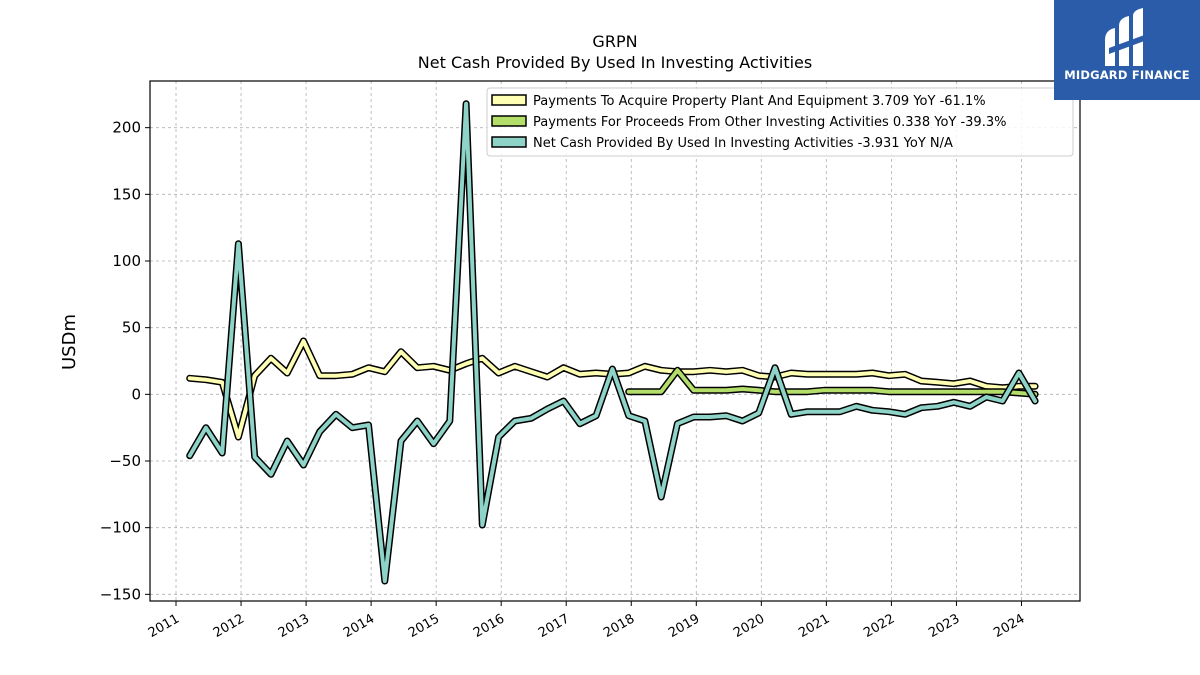 The height and width of the screenshot is (675, 1200). What do you see at coordinates (164, 626) in the screenshot?
I see `x-tick-label: 2011` at bounding box center [164, 626].